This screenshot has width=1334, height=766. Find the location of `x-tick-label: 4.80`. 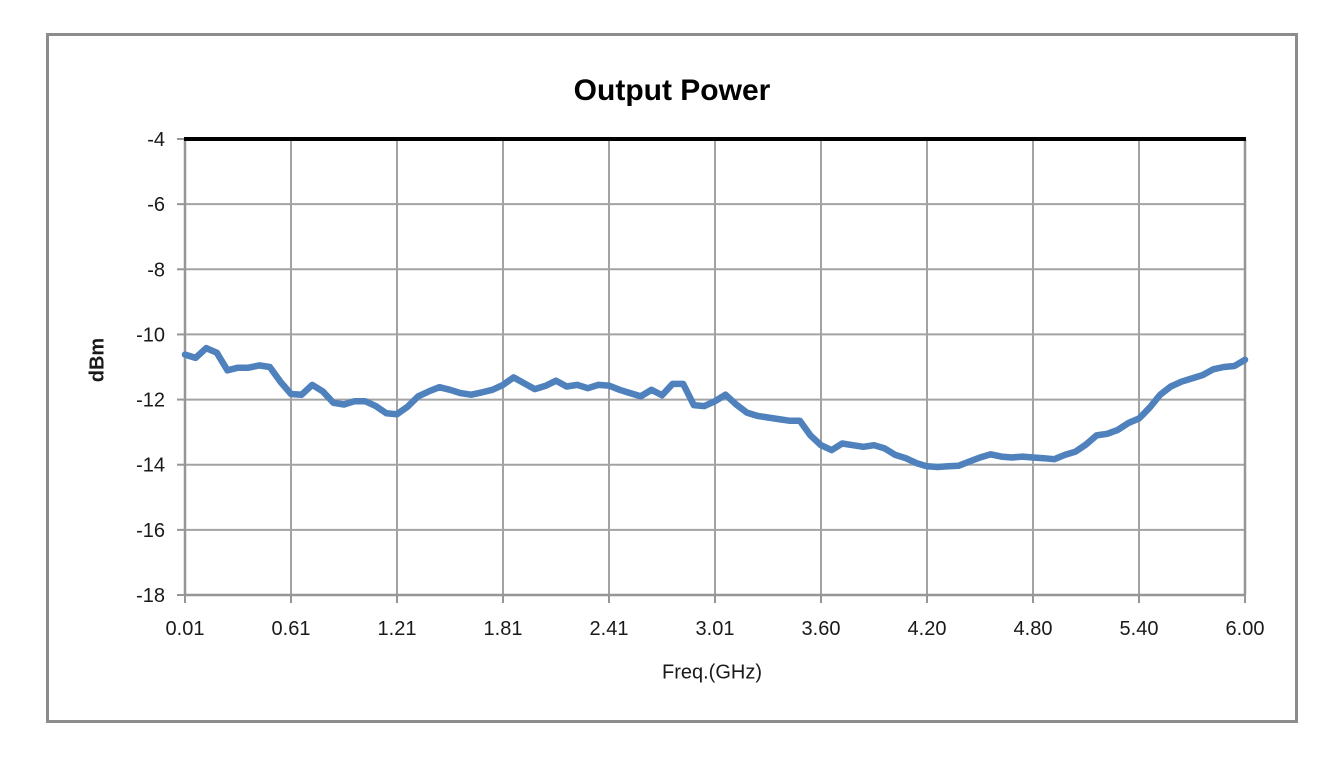

x-tick-label: 4.80 is located at coordinates (1033, 629).